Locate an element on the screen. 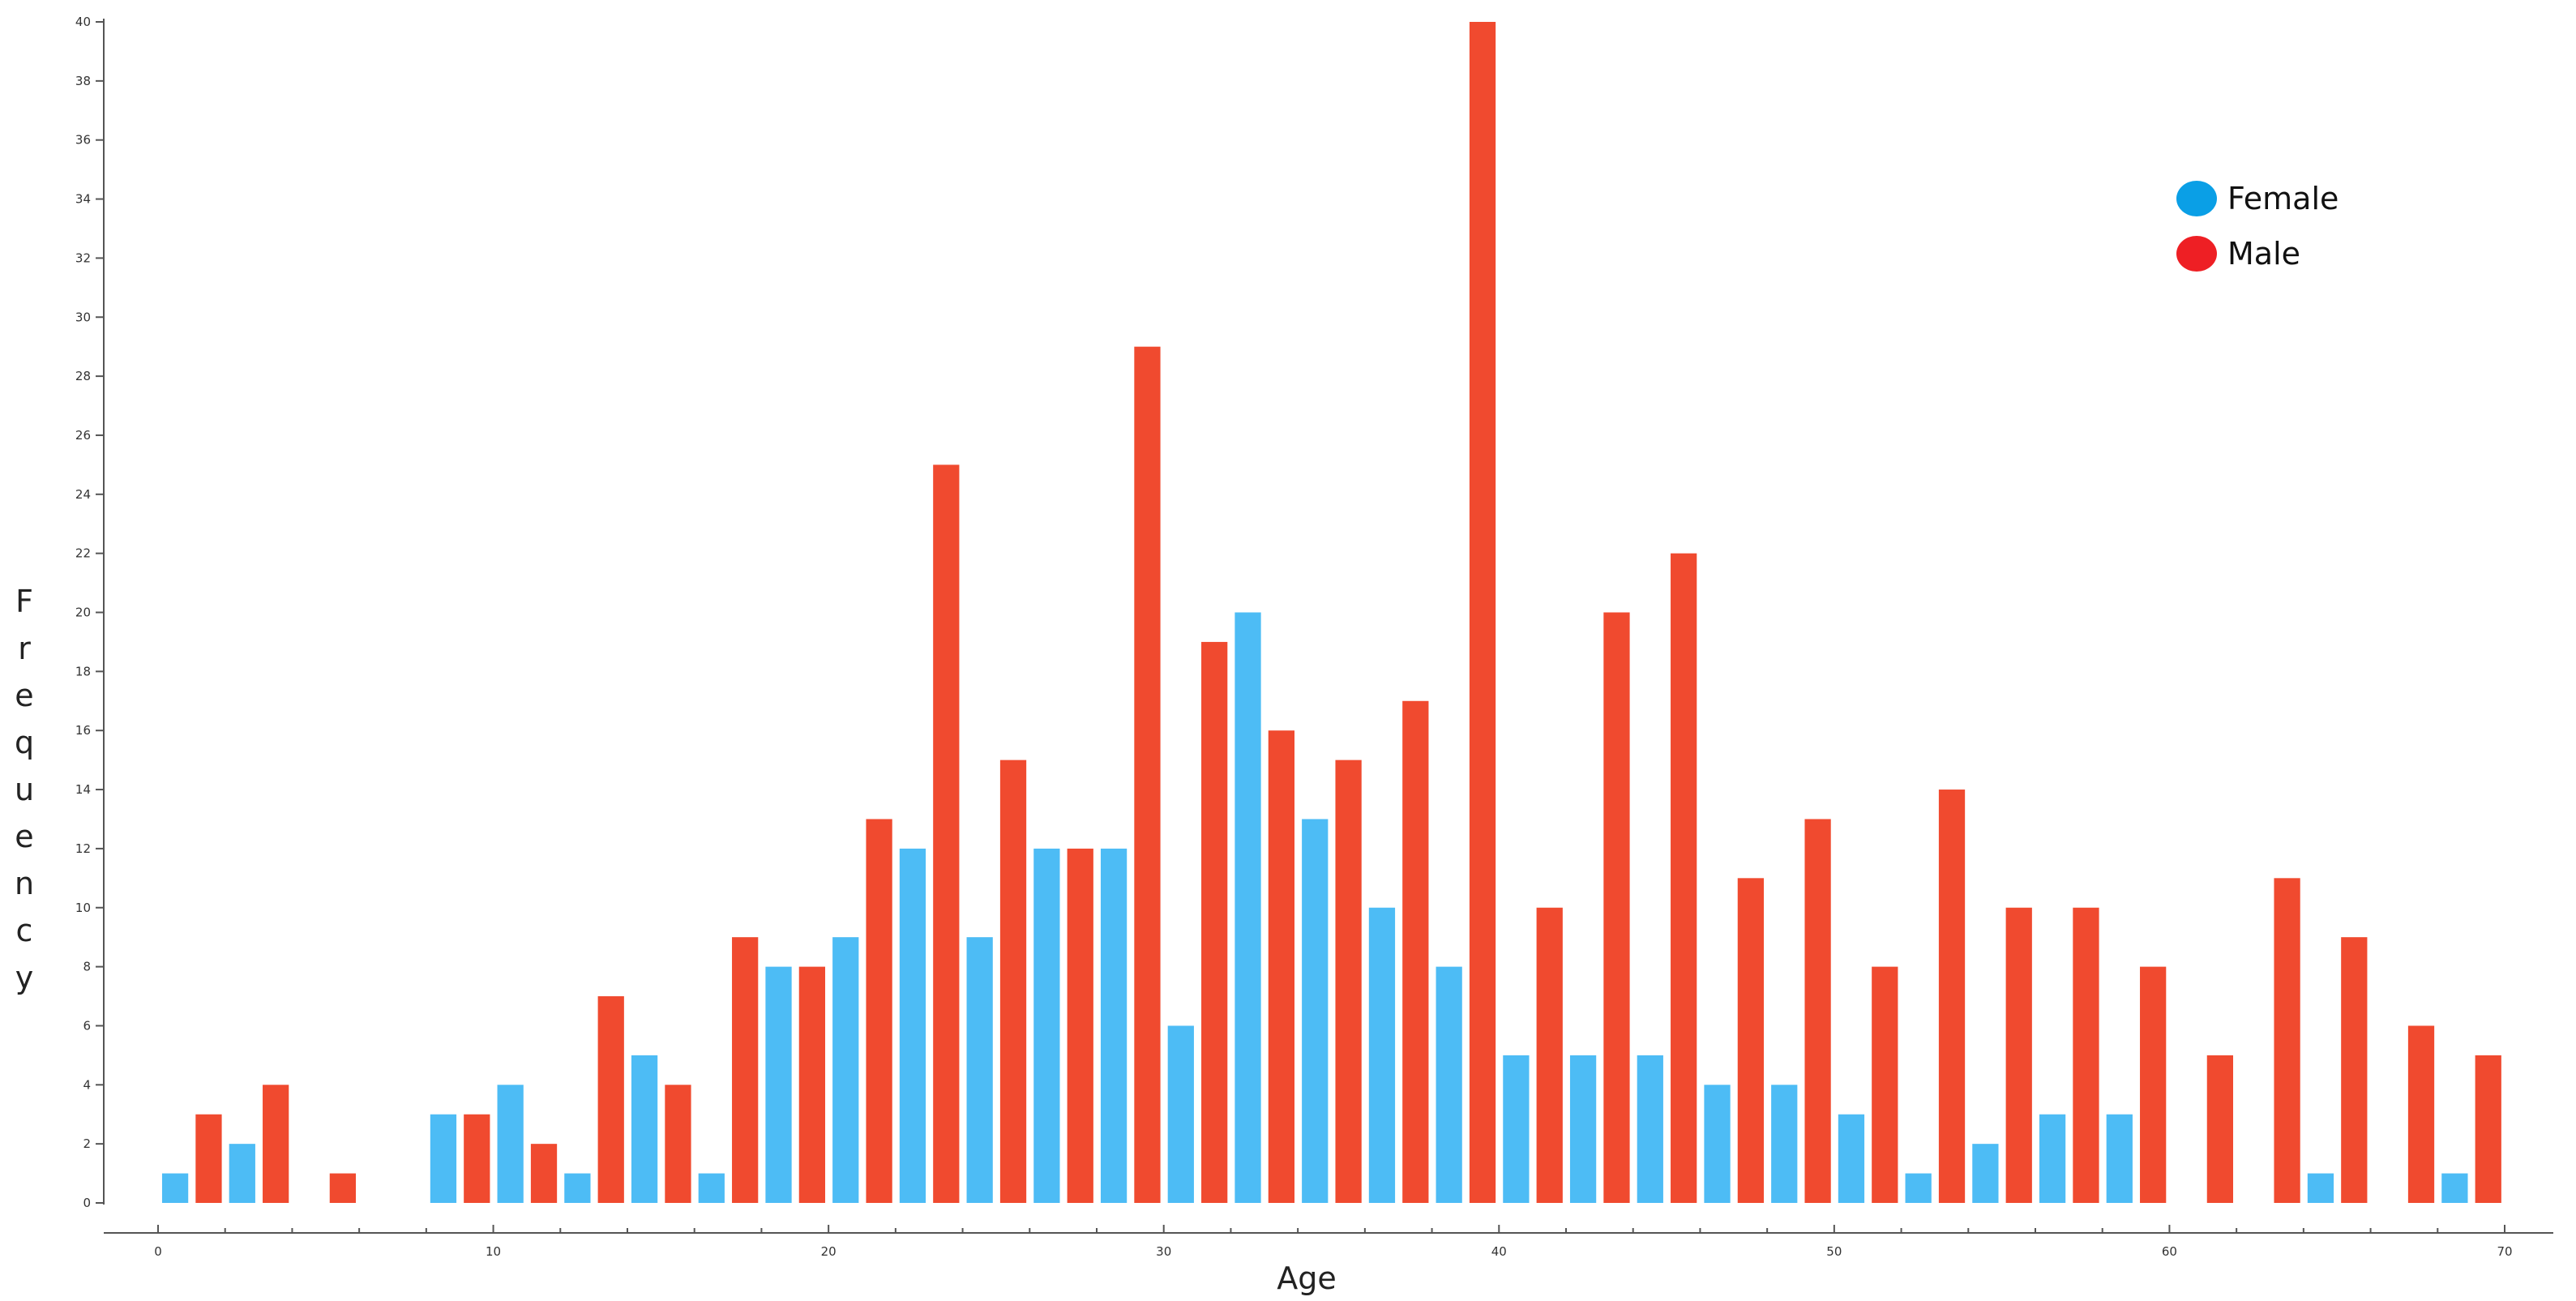  y-tick-label: 36 is located at coordinates (83, 140).